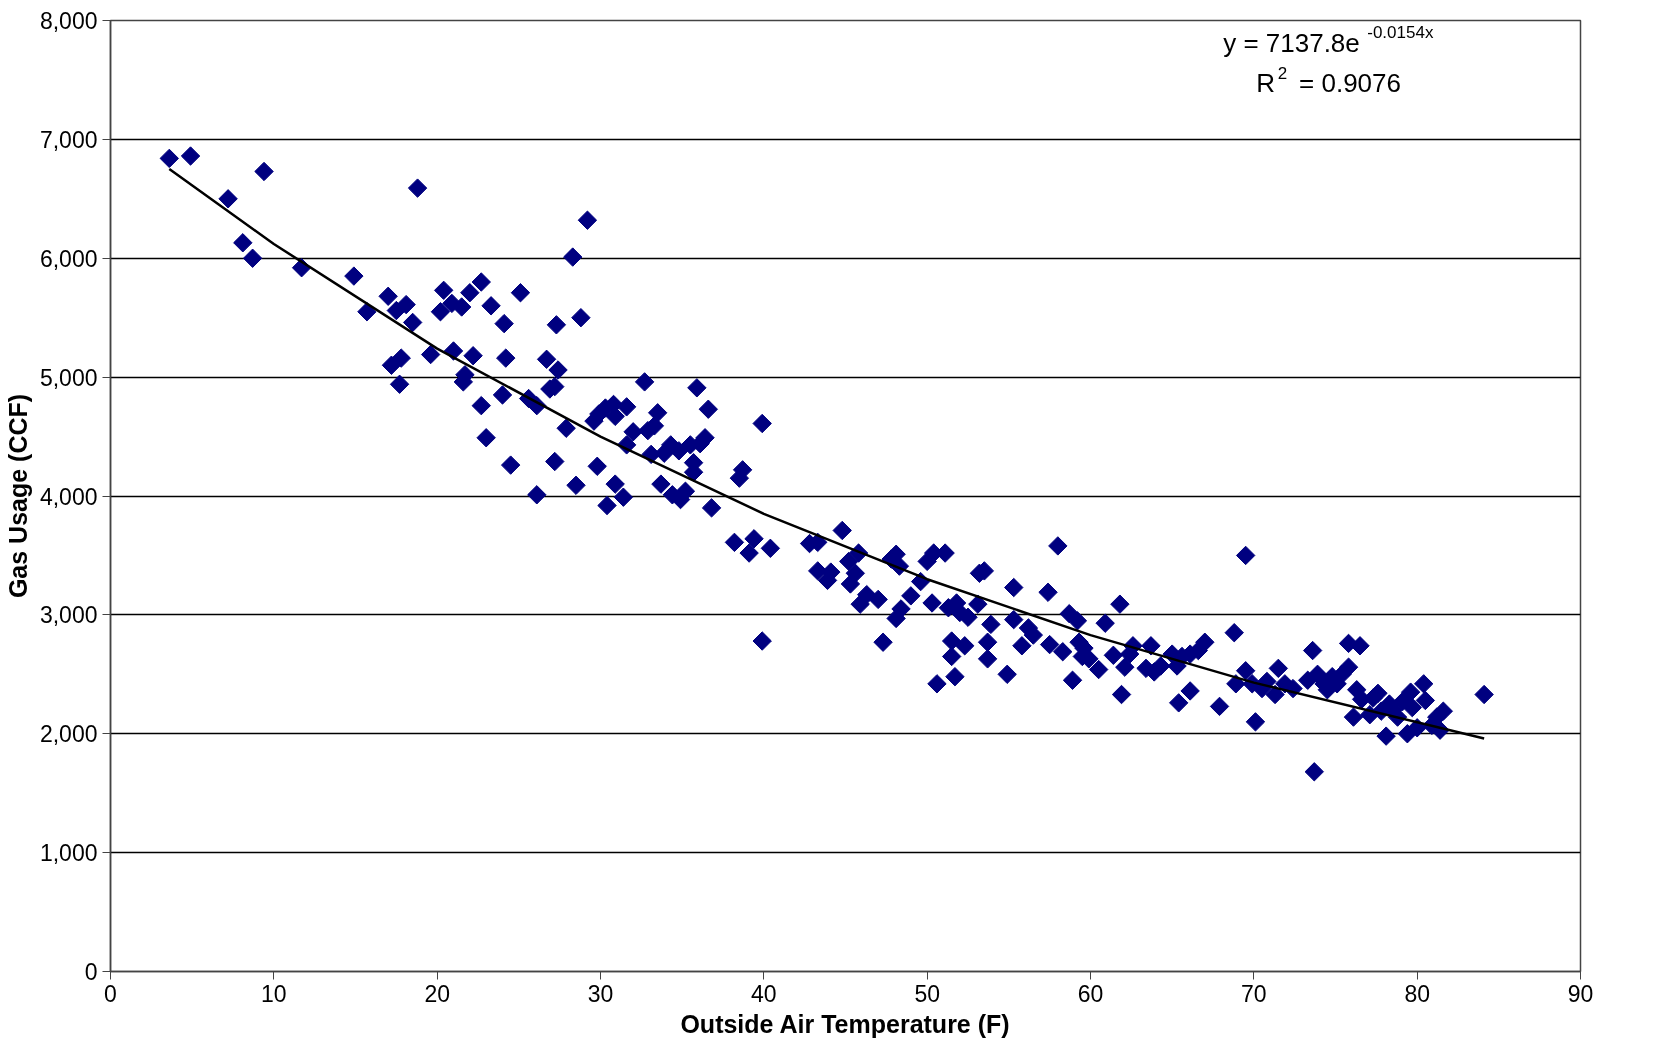  I want to click on x-tick-label: 0, so click(110, 993).